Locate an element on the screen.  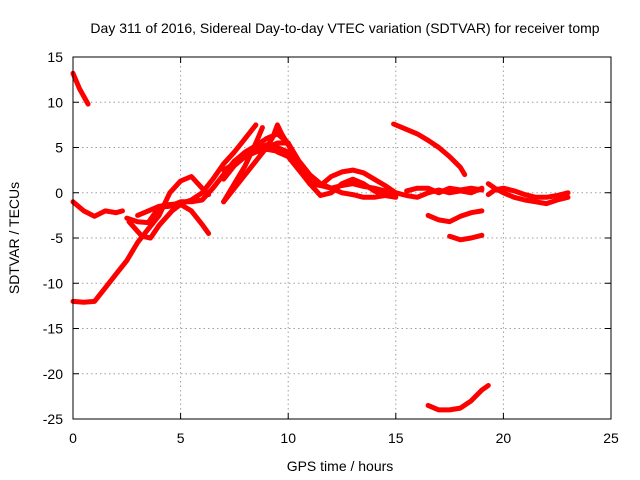
x-tick-label: 20 is located at coordinates (504, 438).